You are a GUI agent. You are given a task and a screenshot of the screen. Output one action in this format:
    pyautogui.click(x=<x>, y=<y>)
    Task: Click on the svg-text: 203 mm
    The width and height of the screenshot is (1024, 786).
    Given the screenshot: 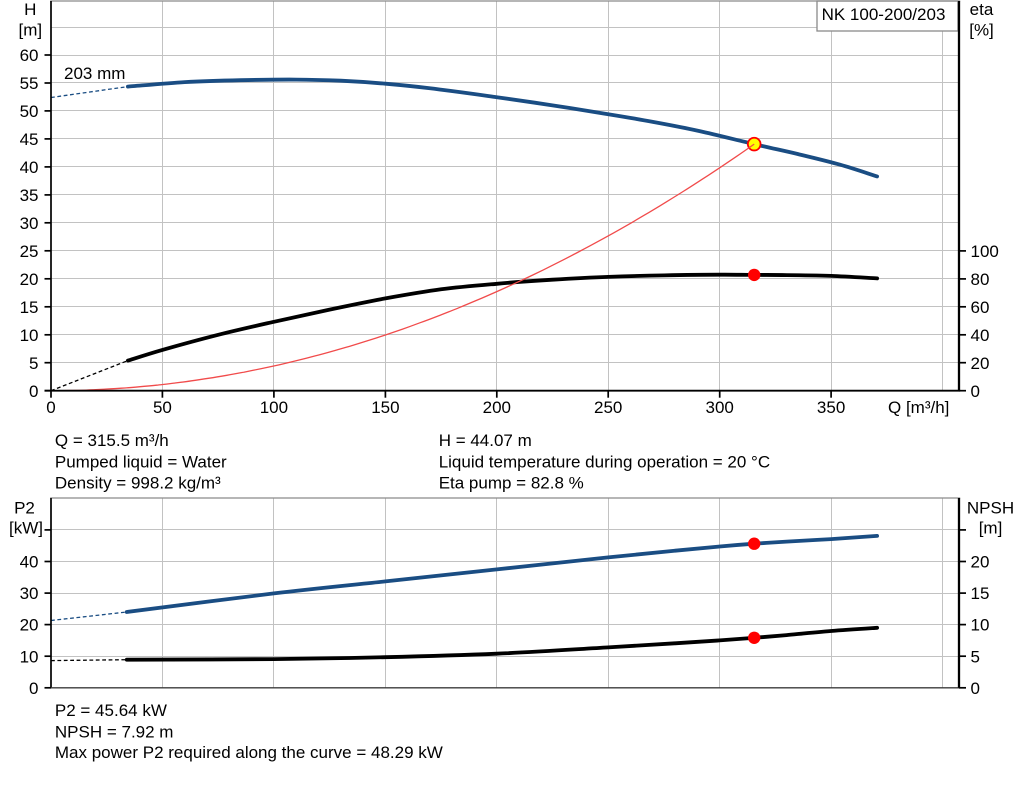 What is the action you would take?
    pyautogui.click(x=94, y=73)
    